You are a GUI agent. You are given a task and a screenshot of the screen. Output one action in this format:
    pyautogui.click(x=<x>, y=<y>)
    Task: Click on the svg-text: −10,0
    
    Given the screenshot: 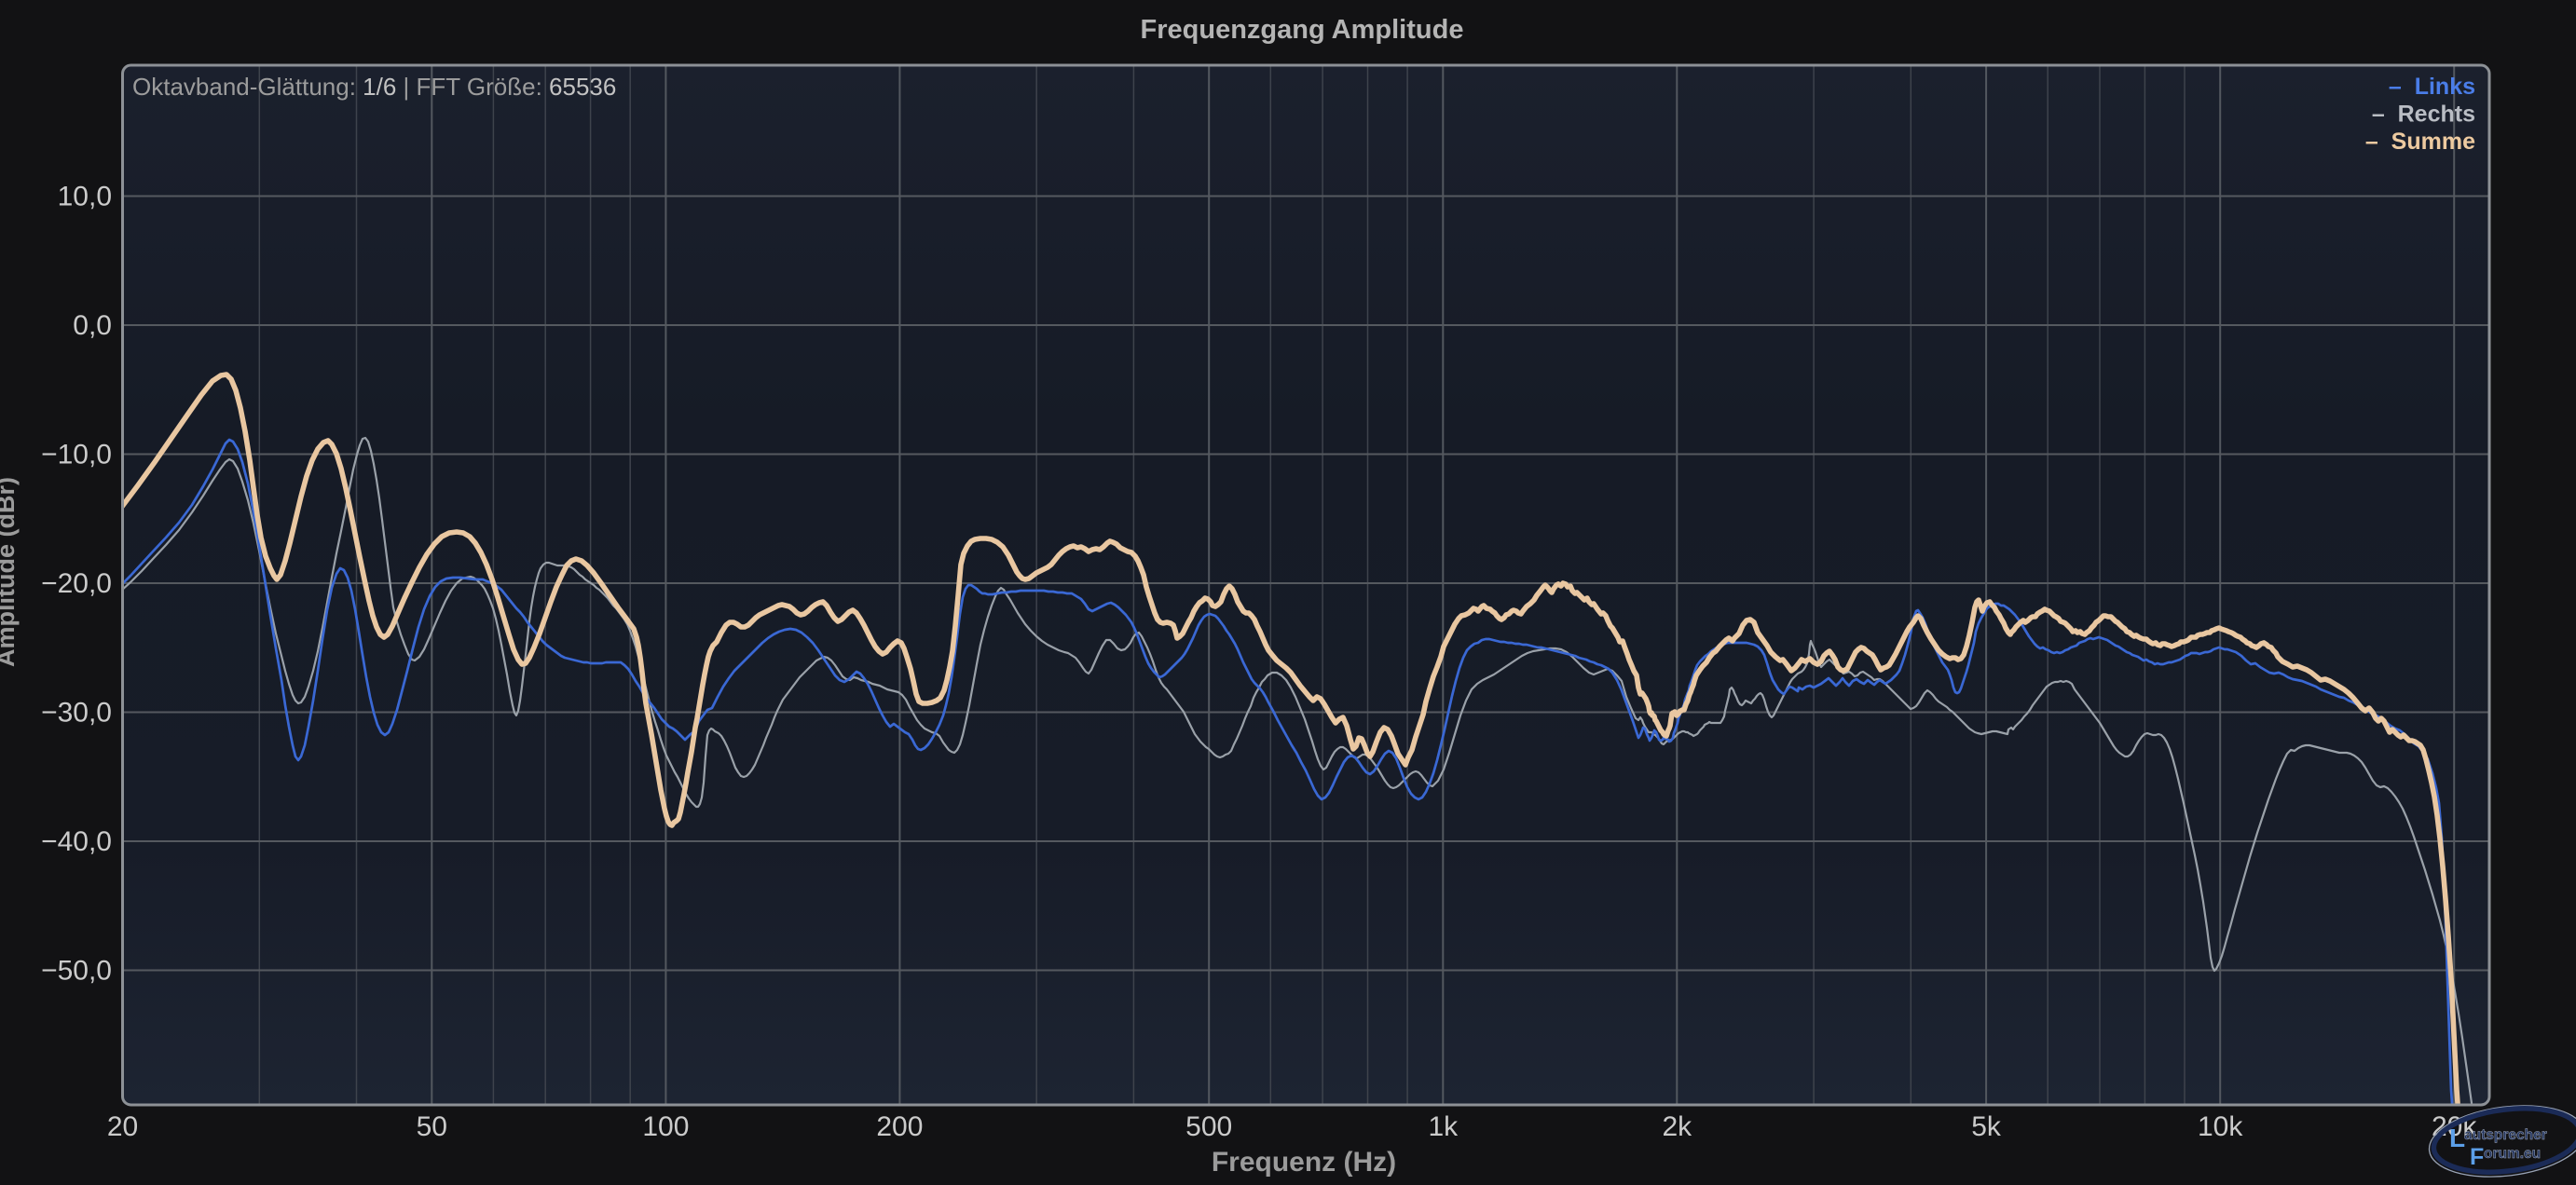 What is the action you would take?
    pyautogui.click(x=76, y=455)
    